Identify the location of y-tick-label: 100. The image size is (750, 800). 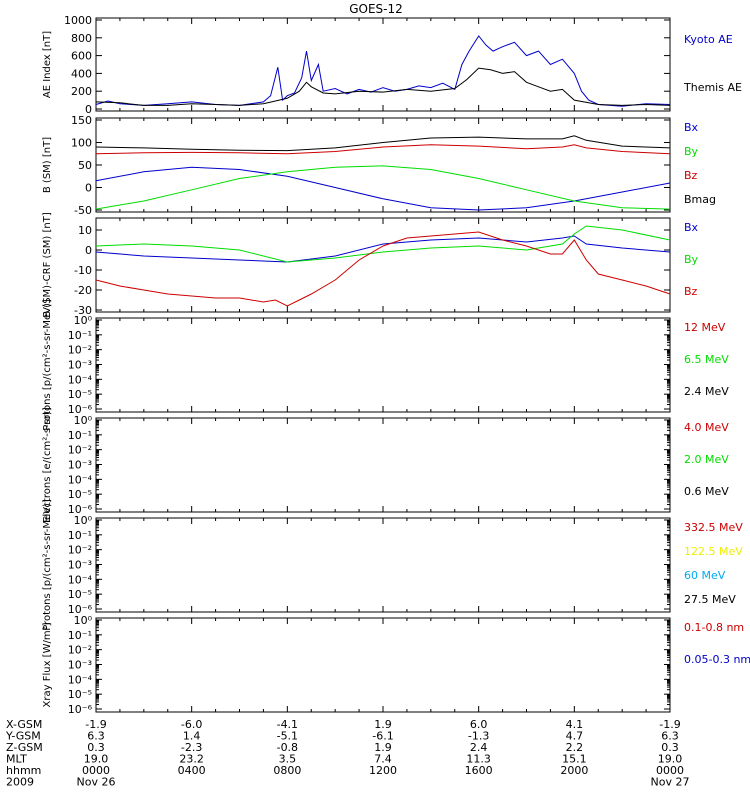
(81, 143).